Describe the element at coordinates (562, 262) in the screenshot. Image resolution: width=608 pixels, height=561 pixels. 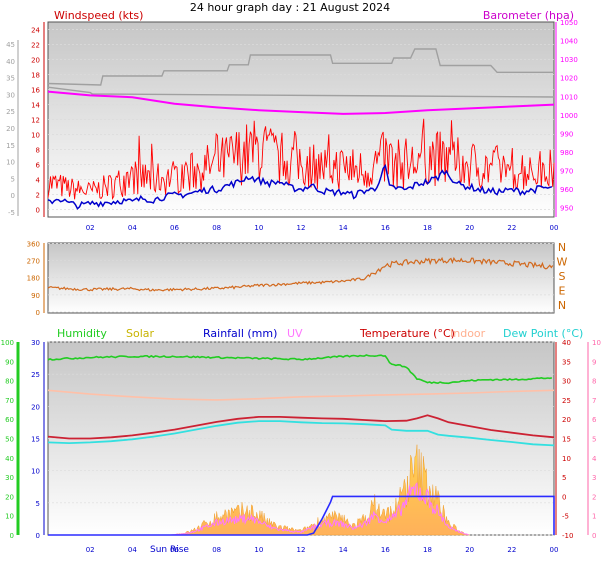
I see `direction-compass-tick-label: W` at that location.